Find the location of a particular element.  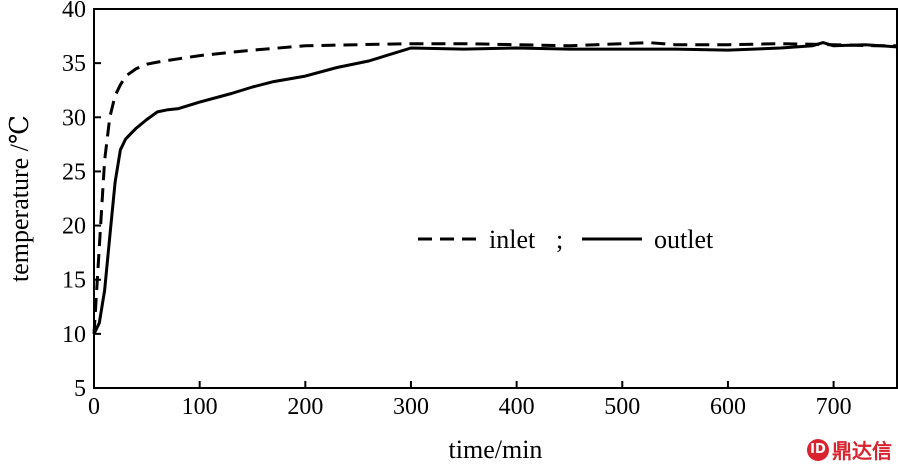

x-tick-label: 700 is located at coordinates (834, 407).